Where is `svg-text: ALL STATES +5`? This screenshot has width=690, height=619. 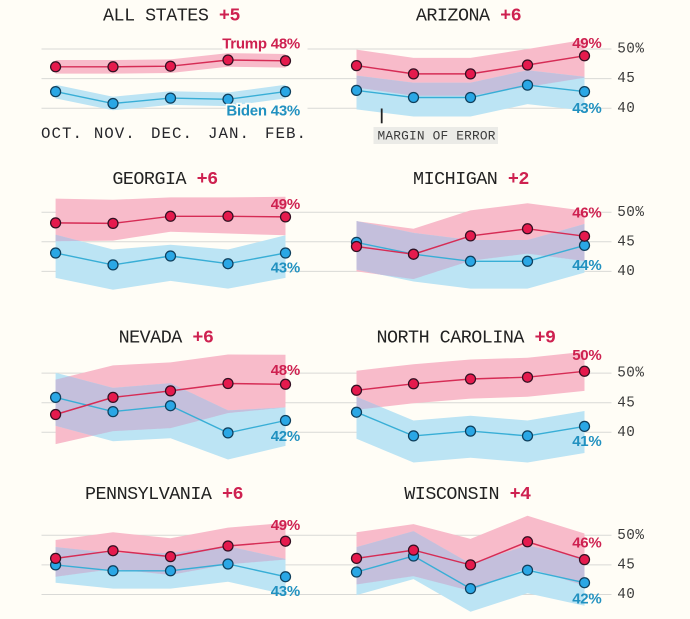 svg-text: ALL STATES +5 is located at coordinates (171, 16).